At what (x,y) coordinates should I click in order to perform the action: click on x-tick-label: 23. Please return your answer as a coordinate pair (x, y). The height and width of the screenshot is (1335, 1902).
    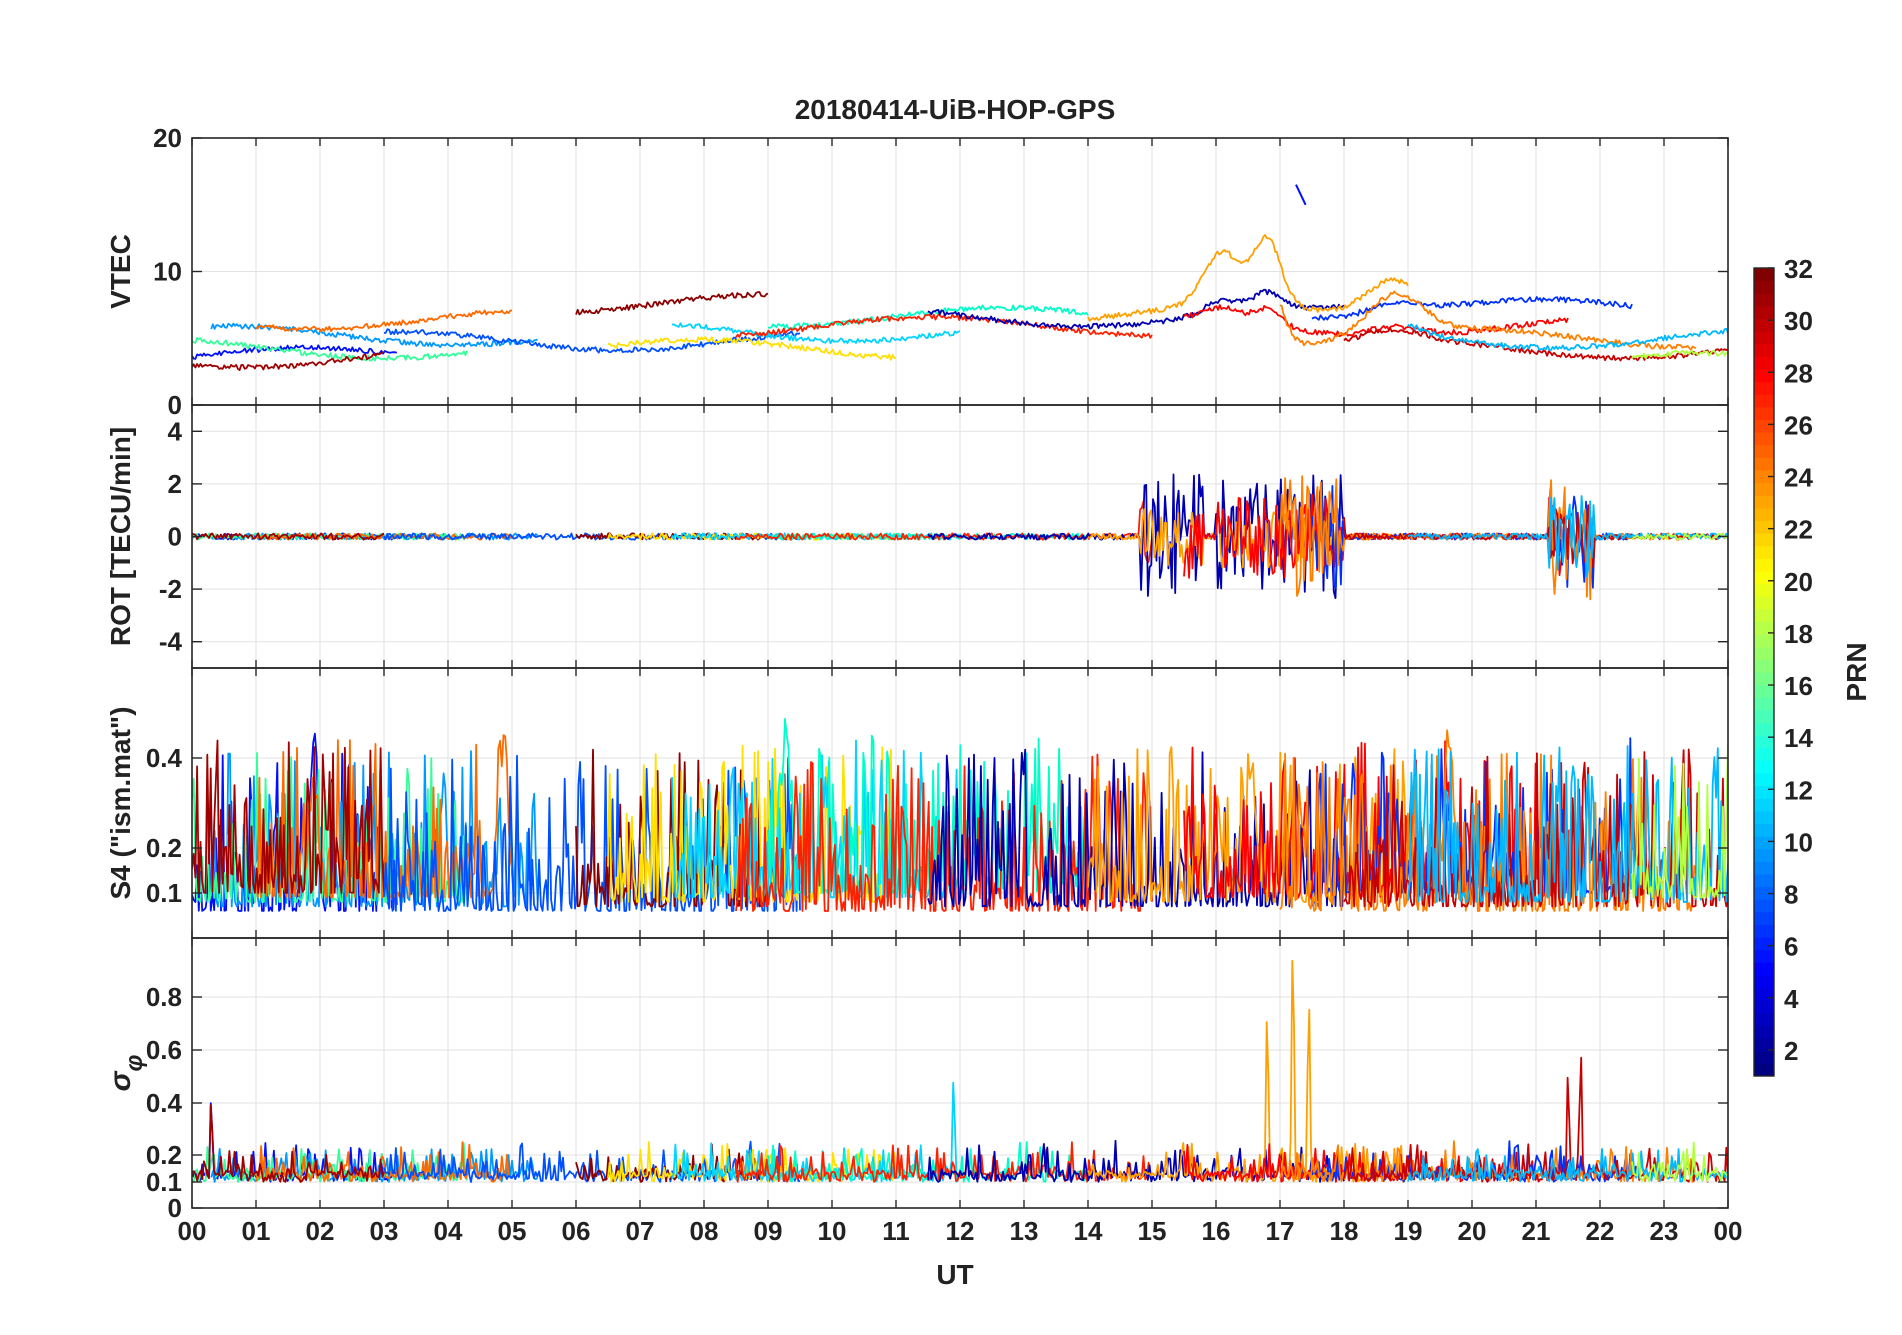
    Looking at the image, I should click on (1664, 1231).